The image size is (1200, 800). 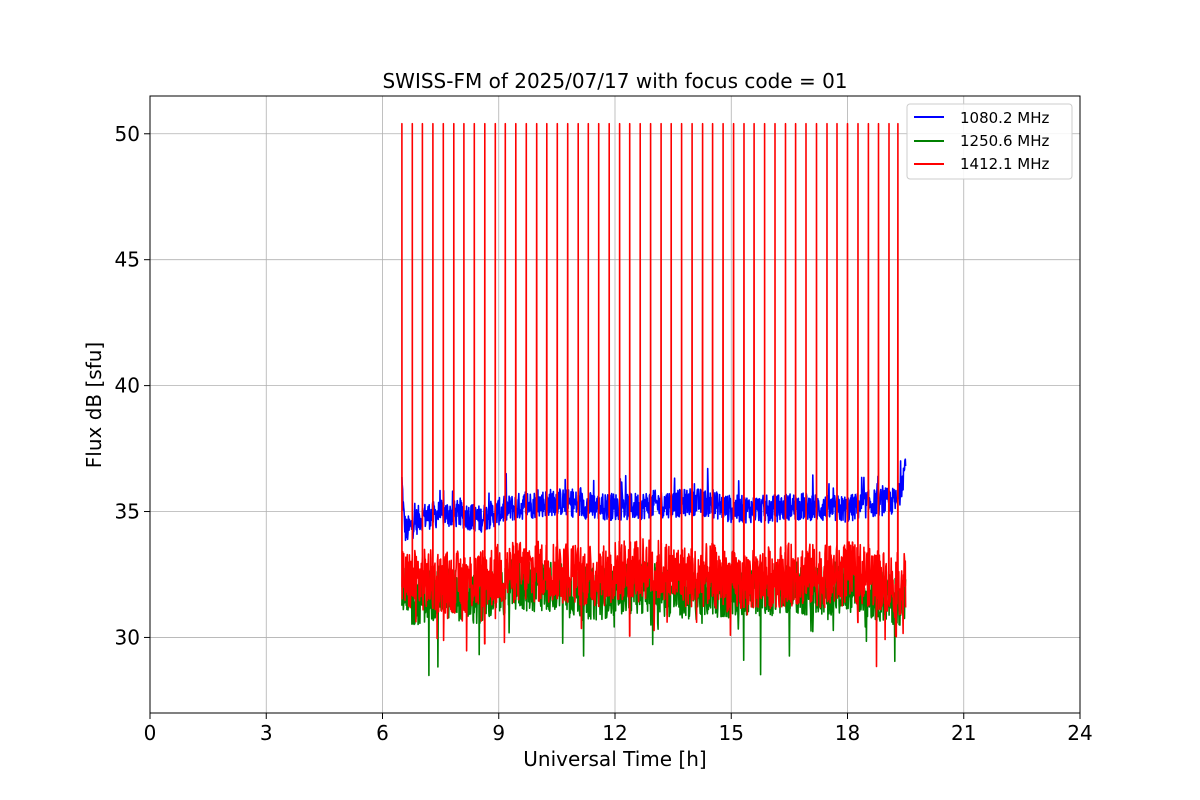 I want to click on x-tick-label: 12, so click(x=614, y=733).